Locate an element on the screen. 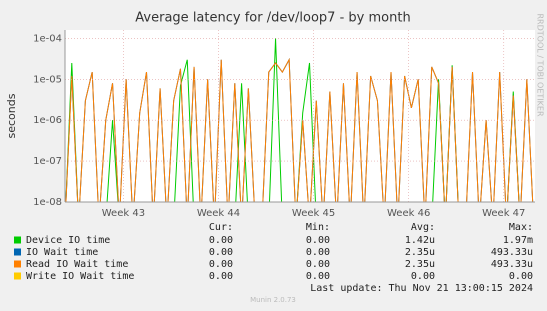 This screenshot has width=547, height=311. legend-header: Avg: is located at coordinates (423, 227).